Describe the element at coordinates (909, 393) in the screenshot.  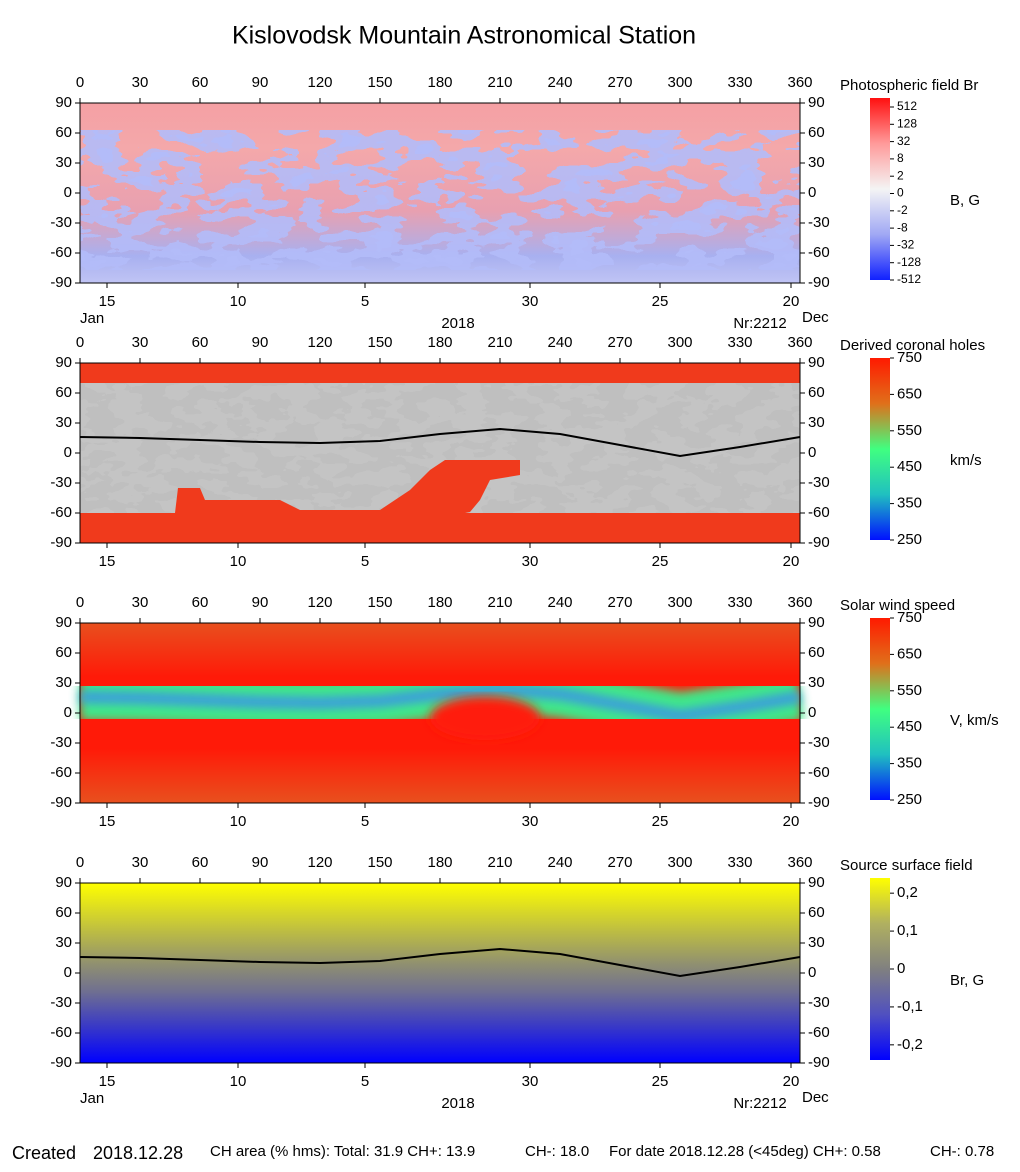
I see `colorbar-tick-label: 650` at that location.